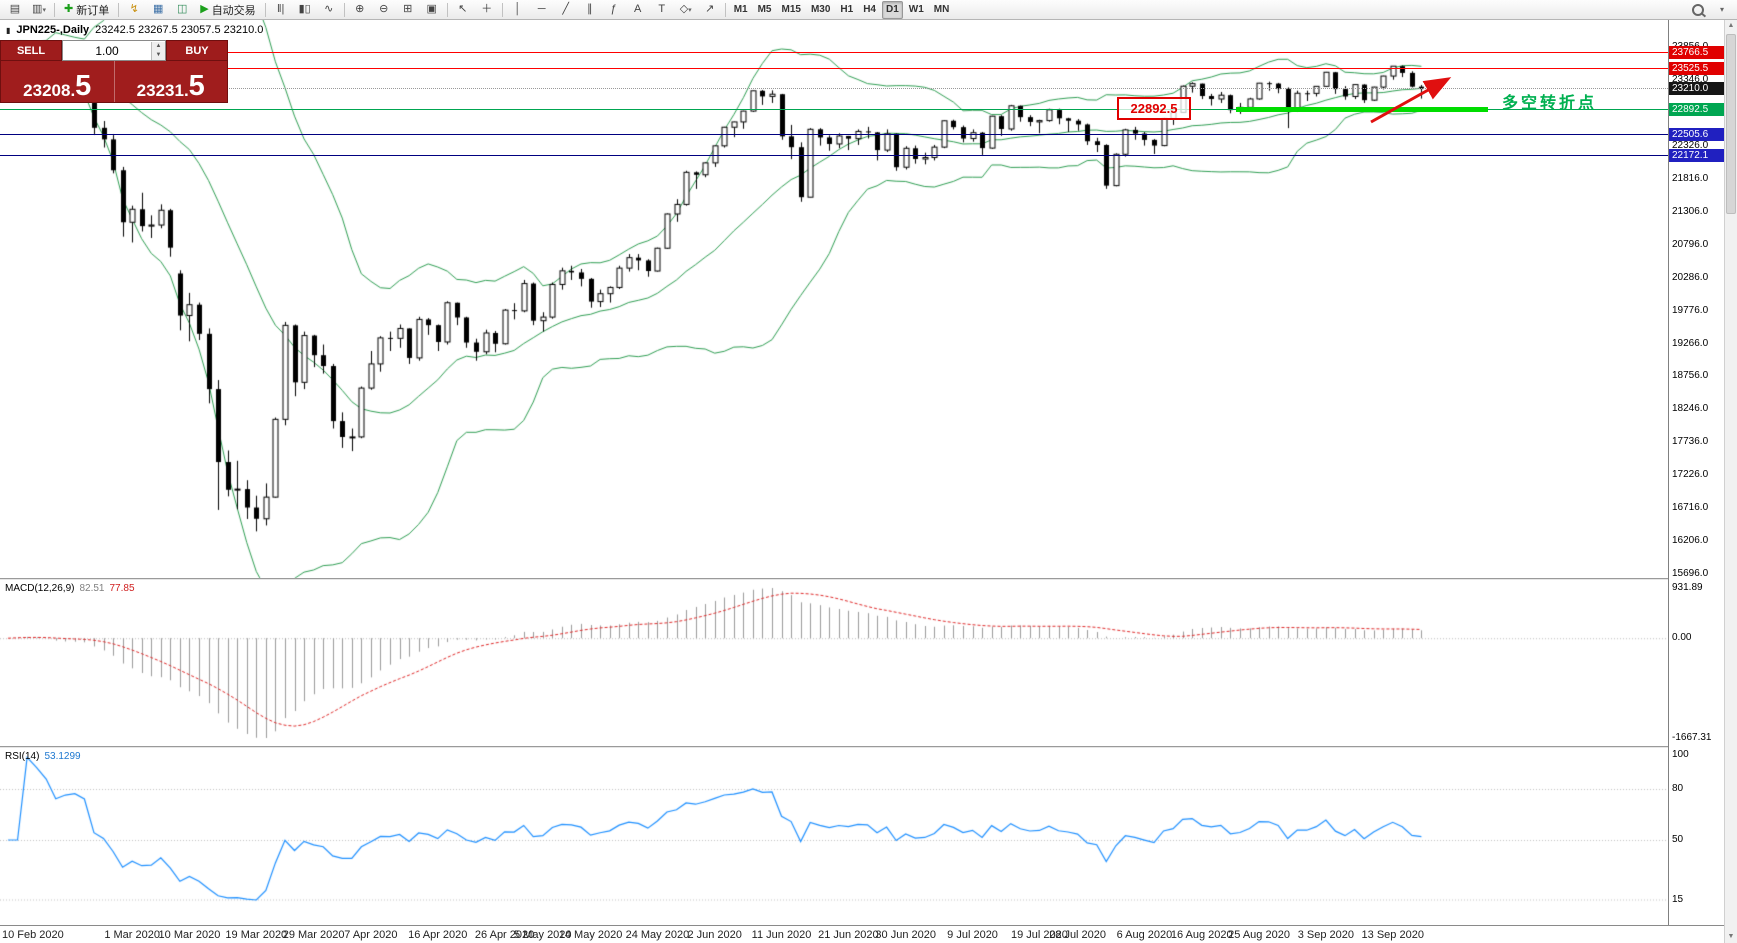  I want to click on volume-up-button: ▲, so click(158, 46).